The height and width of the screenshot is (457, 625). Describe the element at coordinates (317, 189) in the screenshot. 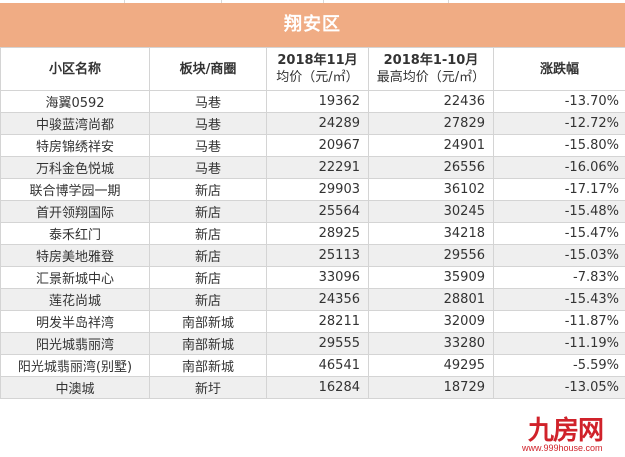

I see `cell-nov-price: 29903` at that location.